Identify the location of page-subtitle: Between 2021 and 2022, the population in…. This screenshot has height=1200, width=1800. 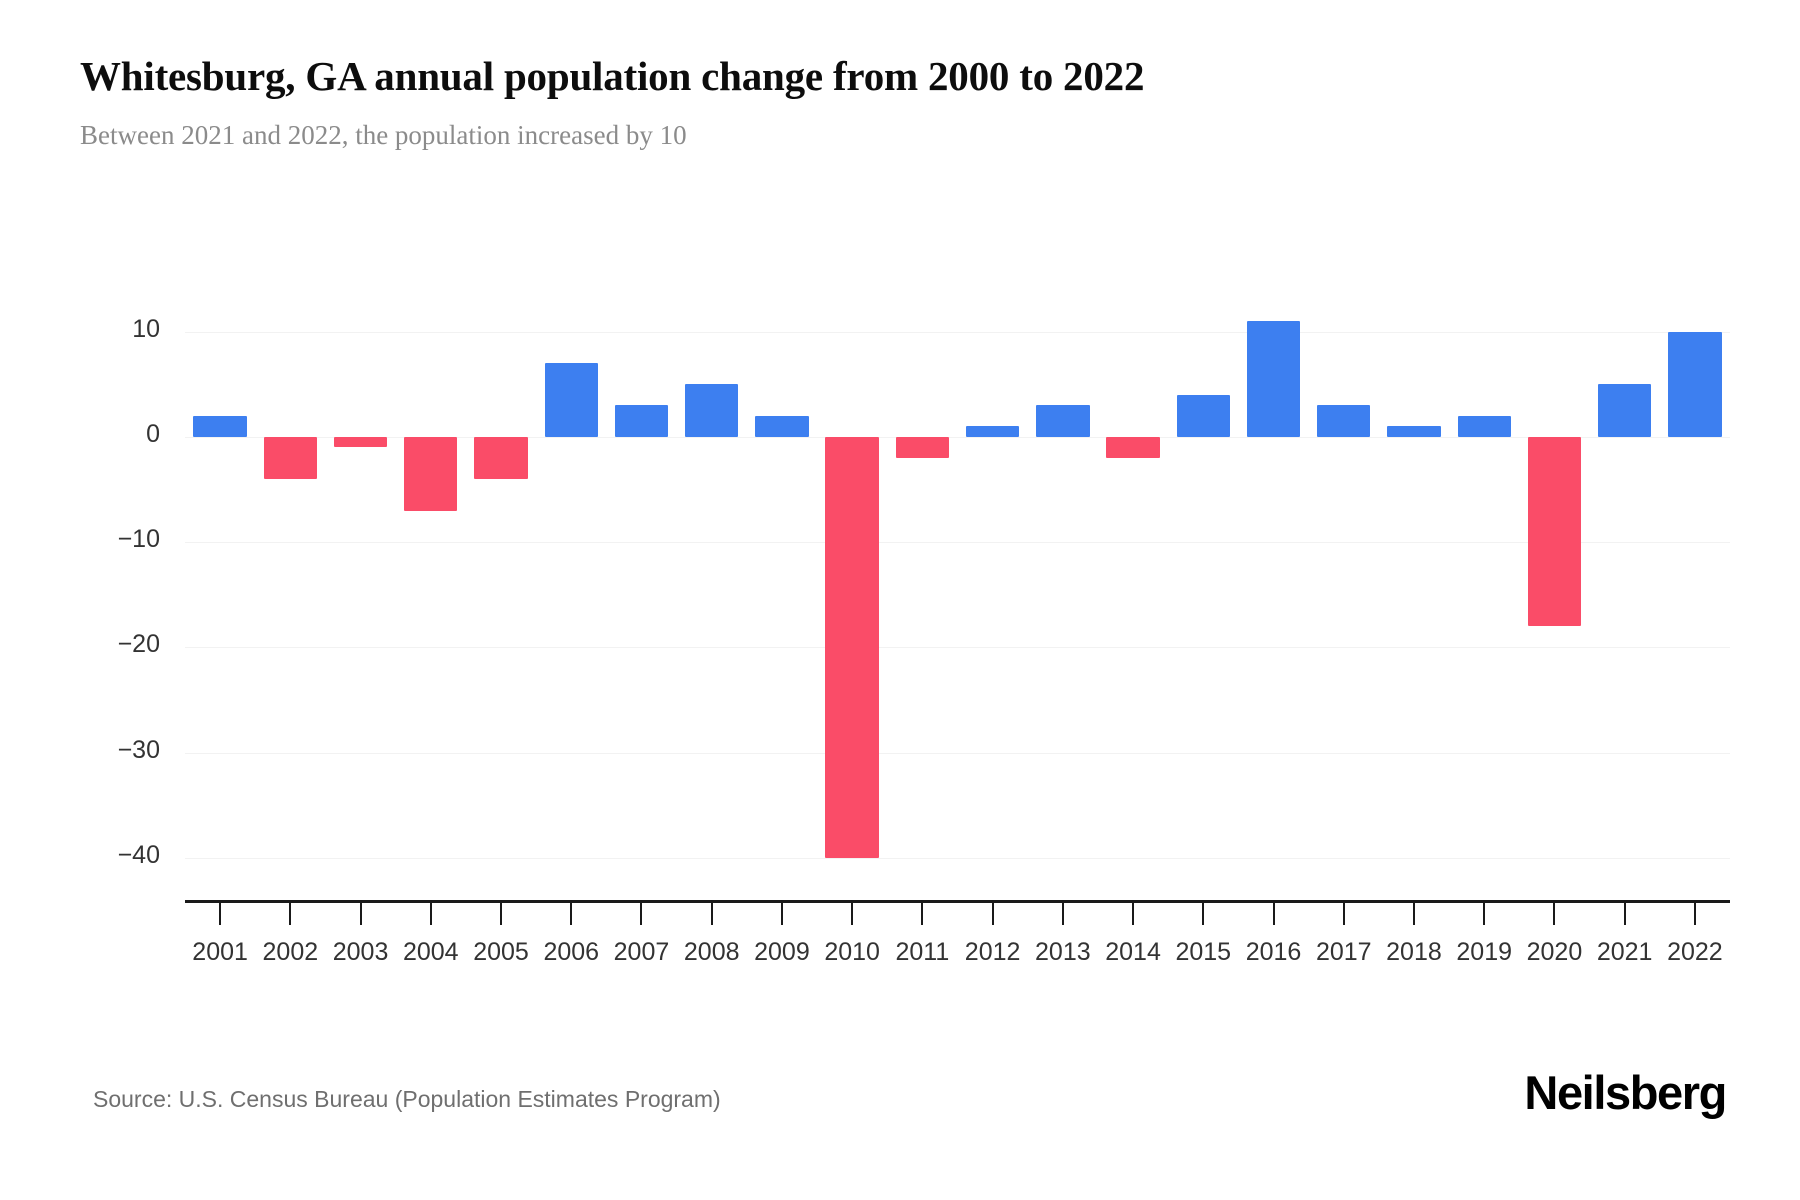
(383, 135).